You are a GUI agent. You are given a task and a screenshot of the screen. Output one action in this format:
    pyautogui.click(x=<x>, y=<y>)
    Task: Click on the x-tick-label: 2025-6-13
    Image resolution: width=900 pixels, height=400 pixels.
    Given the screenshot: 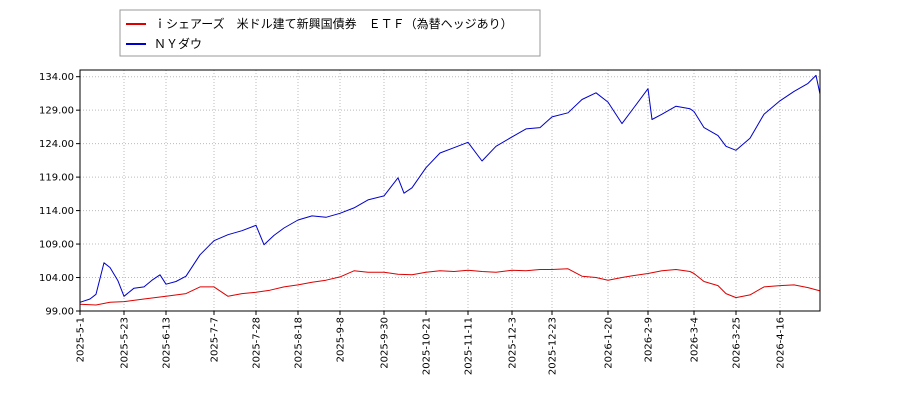 What is the action you would take?
    pyautogui.click(x=167, y=343)
    